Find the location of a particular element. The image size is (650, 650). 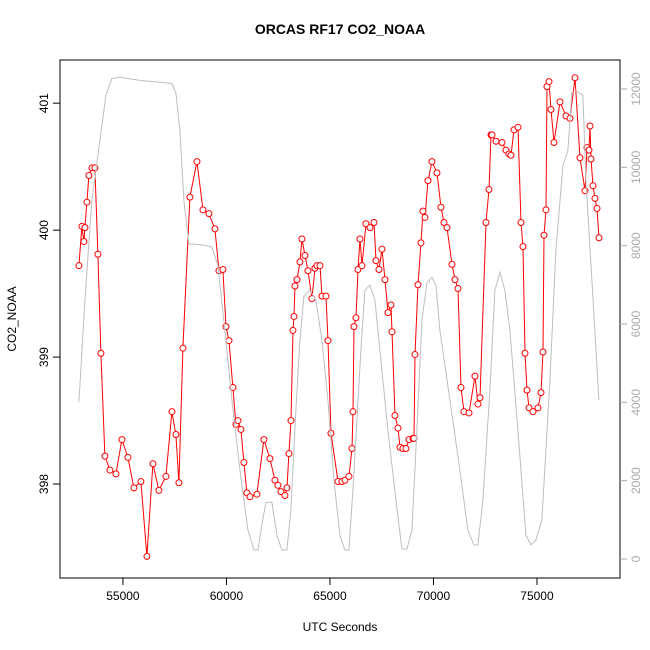

y-axis-label: CO2_NOAA is located at coordinates (12, 318).